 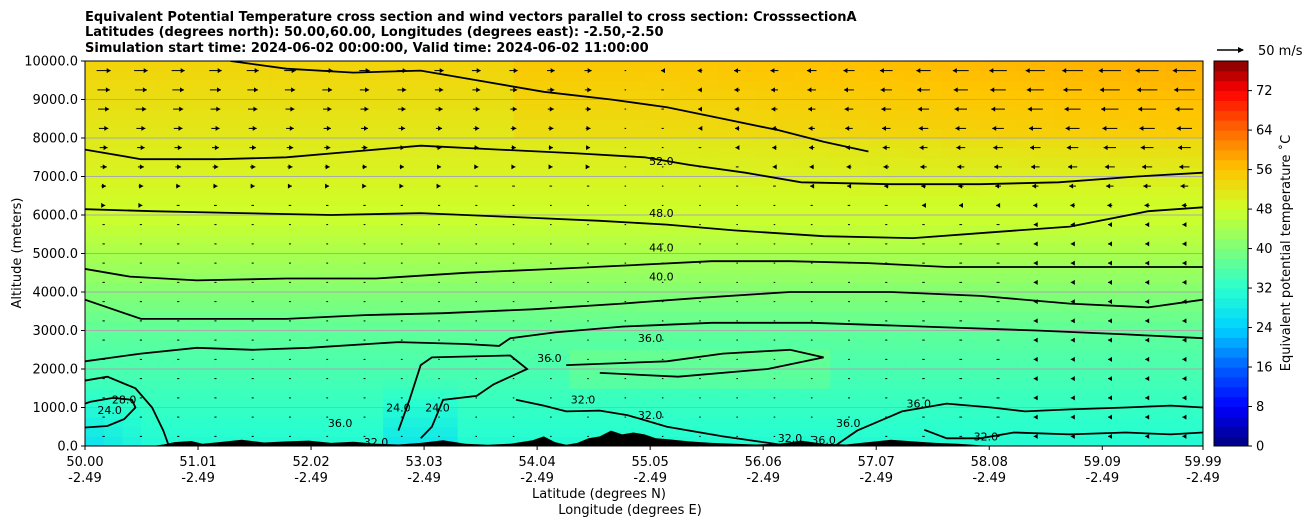 What do you see at coordinates (1231, 253) in the screenshot?
I see `colorbar-frame` at bounding box center [1231, 253].